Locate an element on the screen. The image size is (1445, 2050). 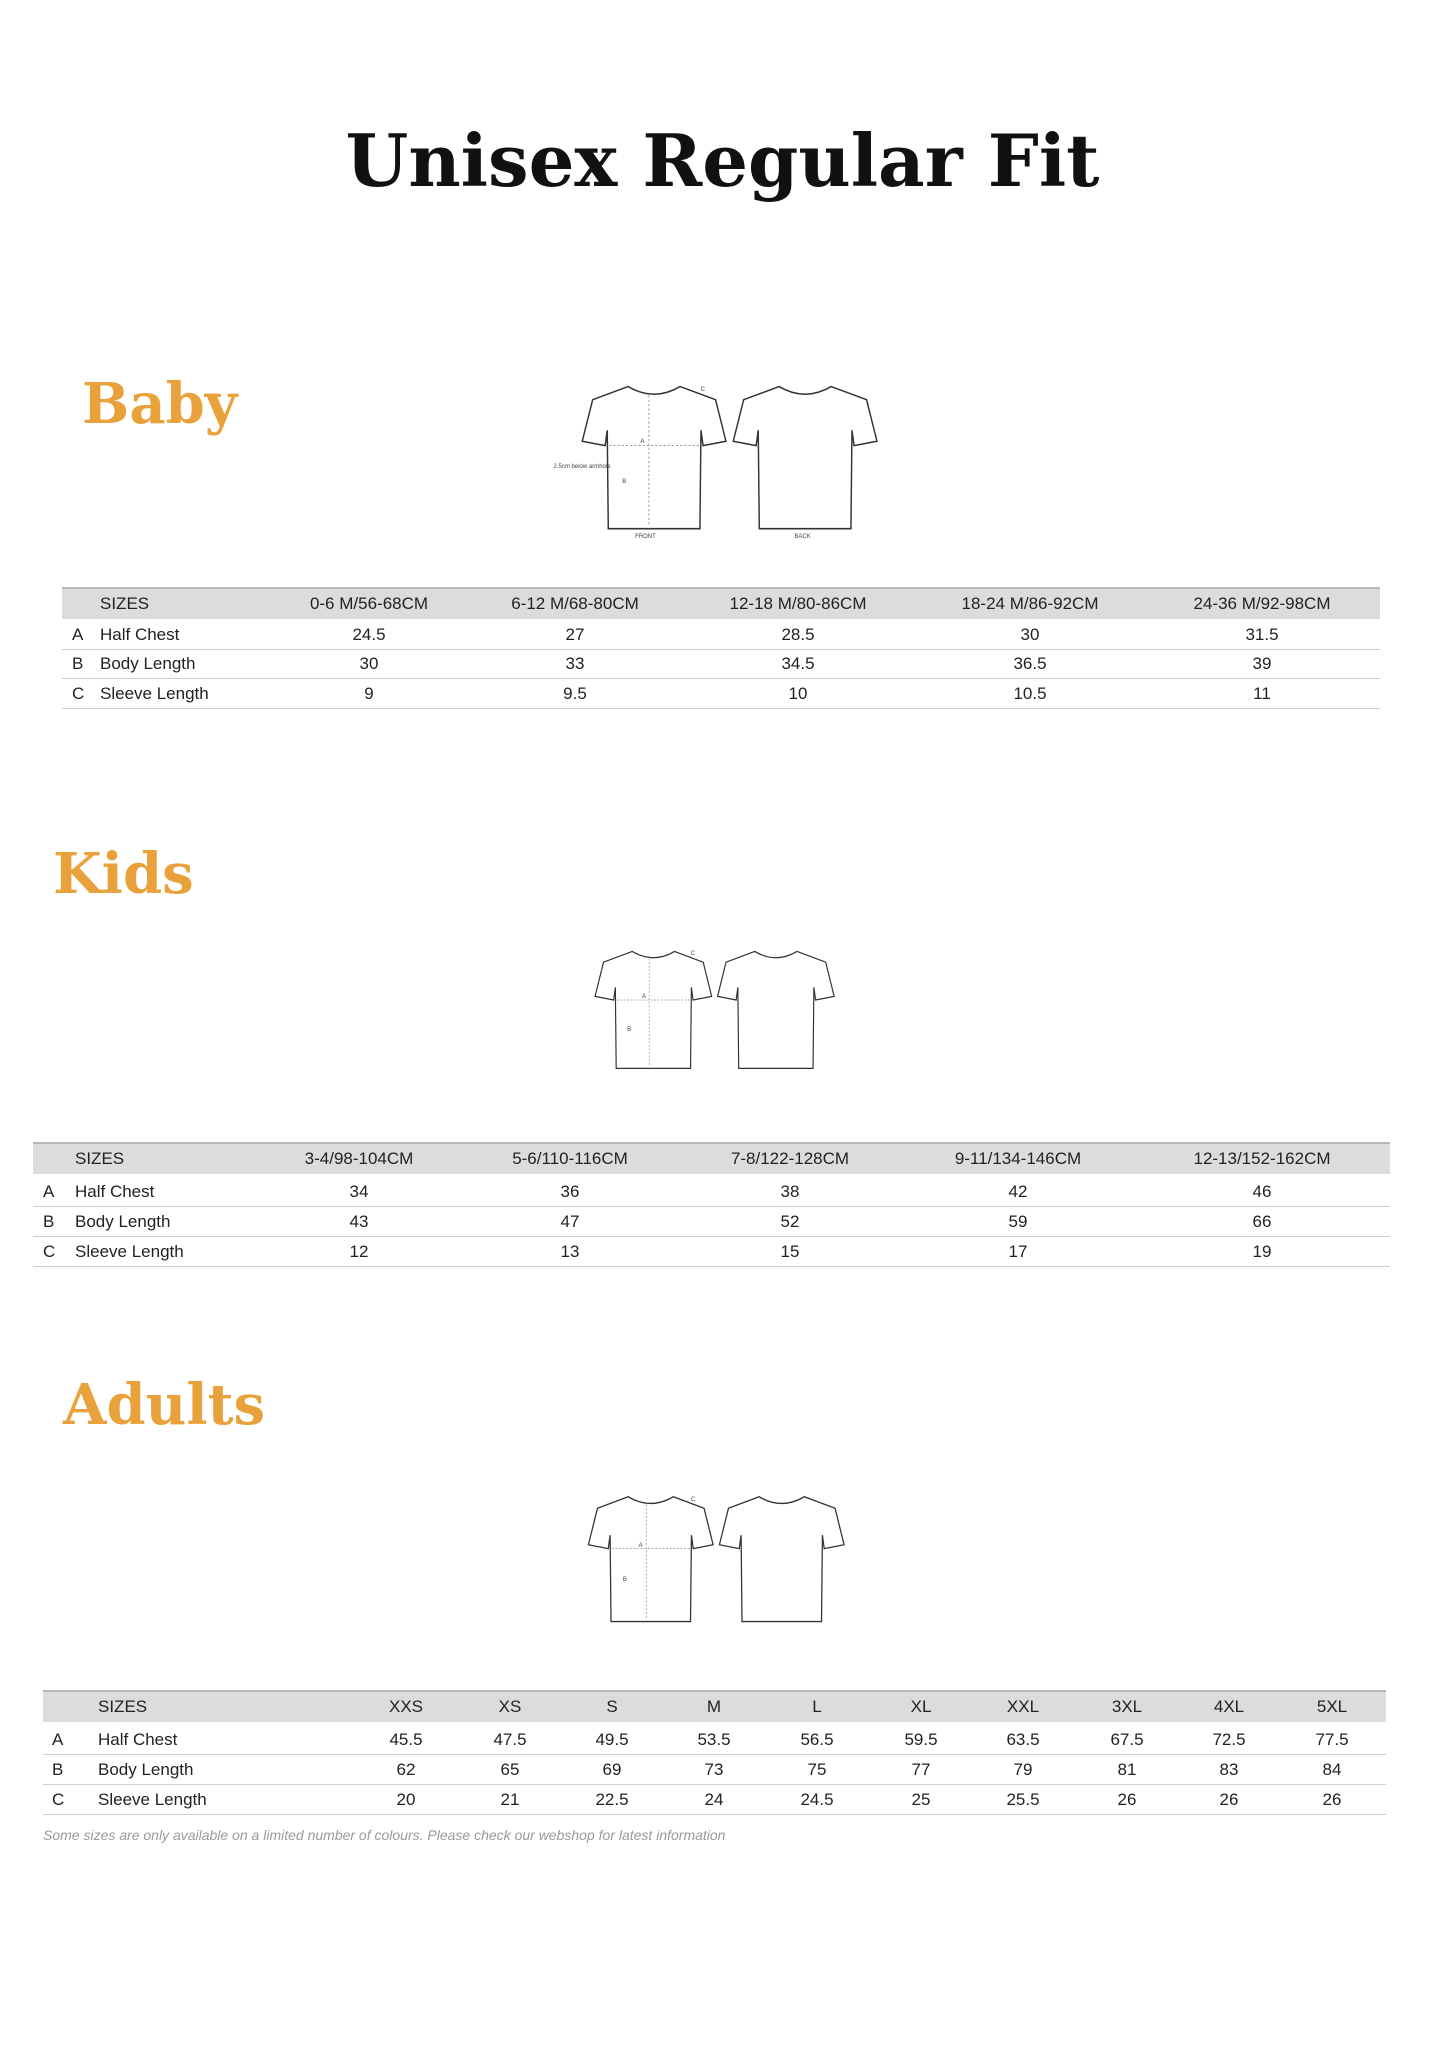
header-cell: 12-13/152-162CM is located at coordinates (1262, 1158).